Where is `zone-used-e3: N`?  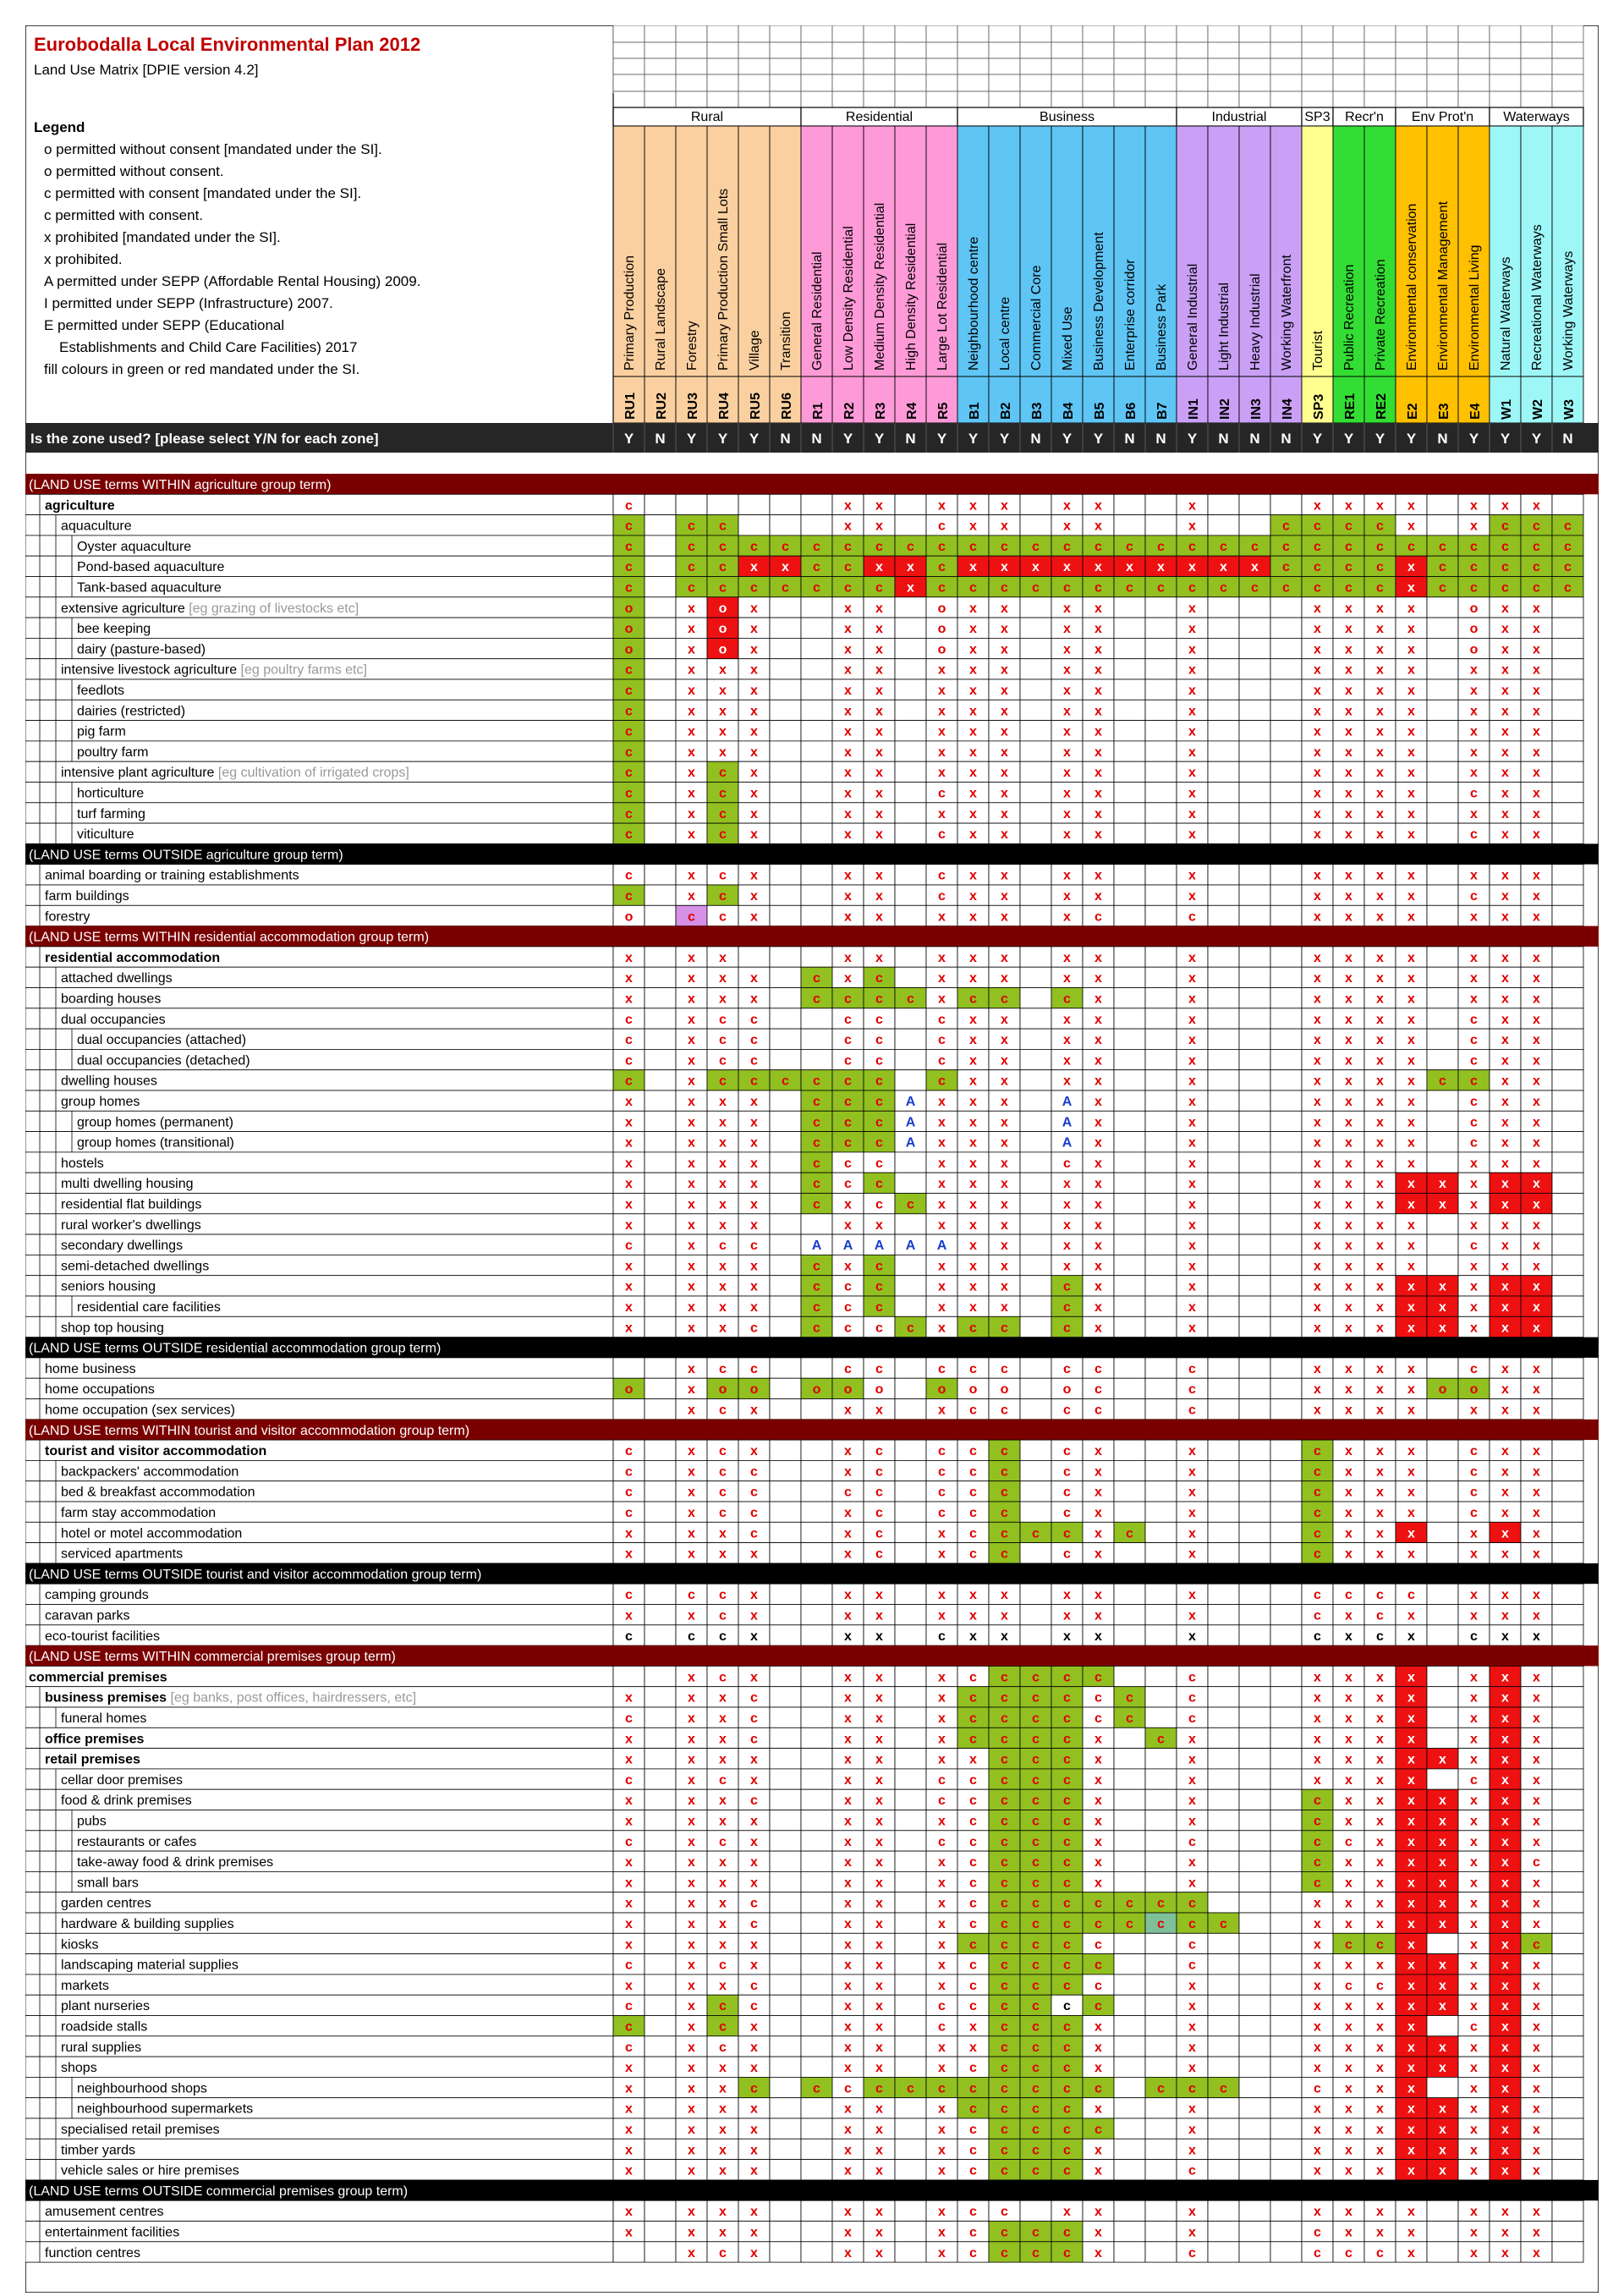 zone-used-e3: N is located at coordinates (1442, 439).